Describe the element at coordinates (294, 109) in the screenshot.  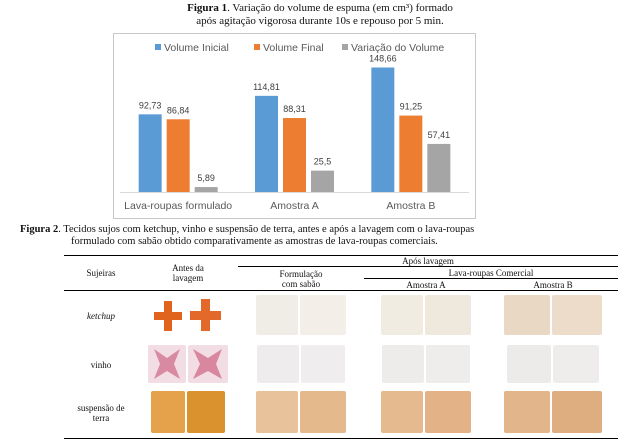
I see `data-label: 88,31` at that location.